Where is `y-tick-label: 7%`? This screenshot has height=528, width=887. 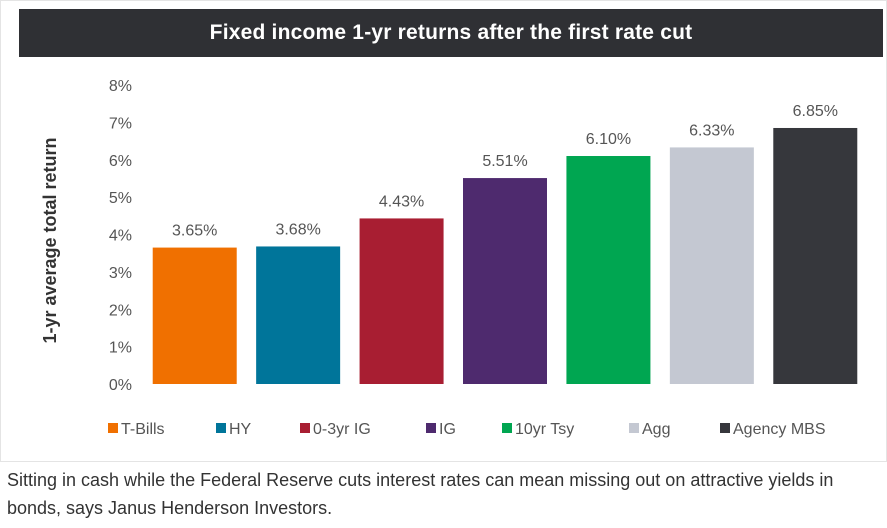 y-tick-label: 7% is located at coordinates (120, 123).